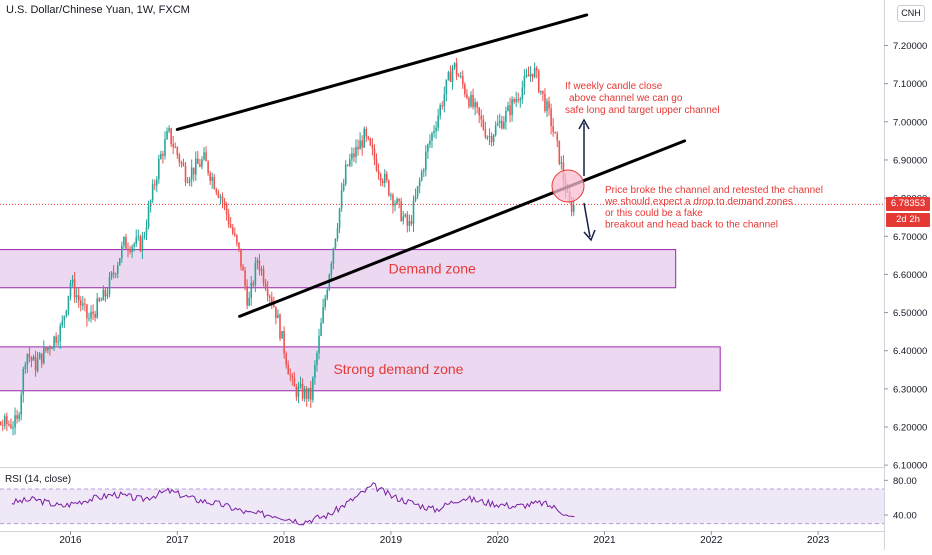 This screenshot has width=932, height=555. Describe the element at coordinates (70, 540) in the screenshot. I see `time-axis-tick: 2016` at that location.